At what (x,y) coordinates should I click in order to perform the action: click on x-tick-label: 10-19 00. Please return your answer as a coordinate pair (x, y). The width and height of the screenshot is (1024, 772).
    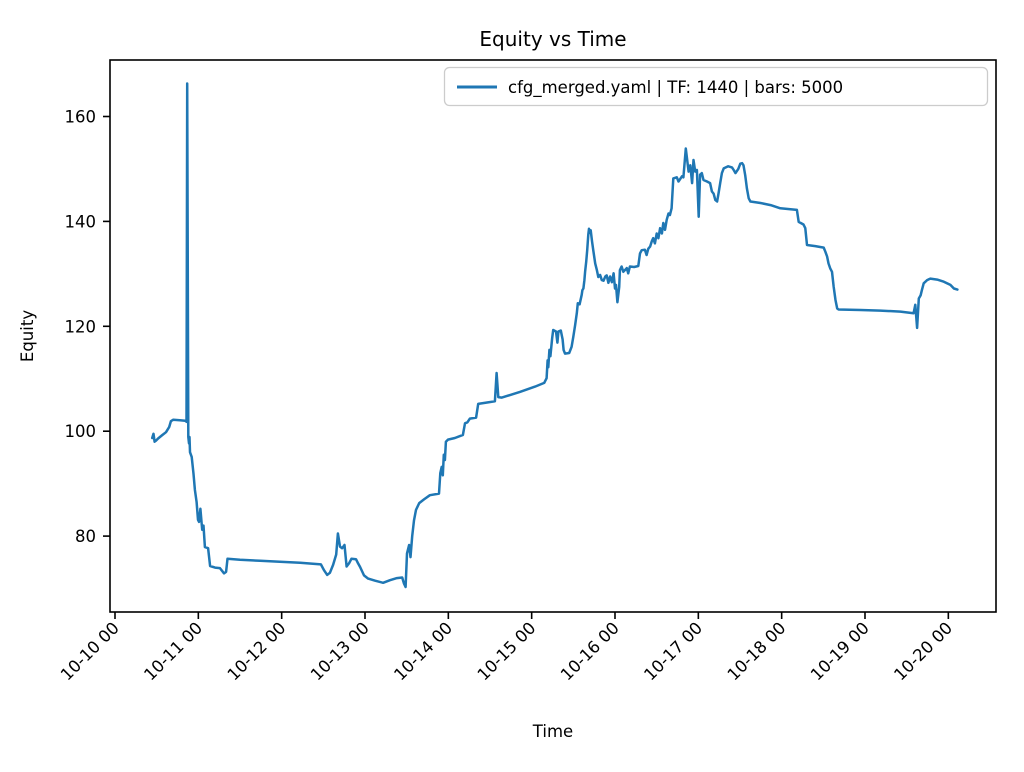
    Looking at the image, I should click on (840, 651).